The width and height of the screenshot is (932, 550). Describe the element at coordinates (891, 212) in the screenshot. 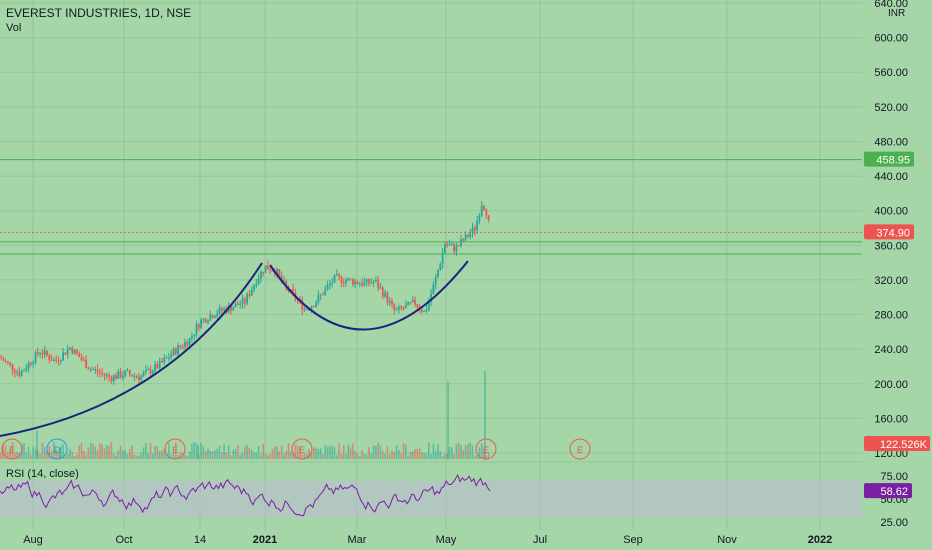

I see `price-axis-tick: 400.00` at that location.